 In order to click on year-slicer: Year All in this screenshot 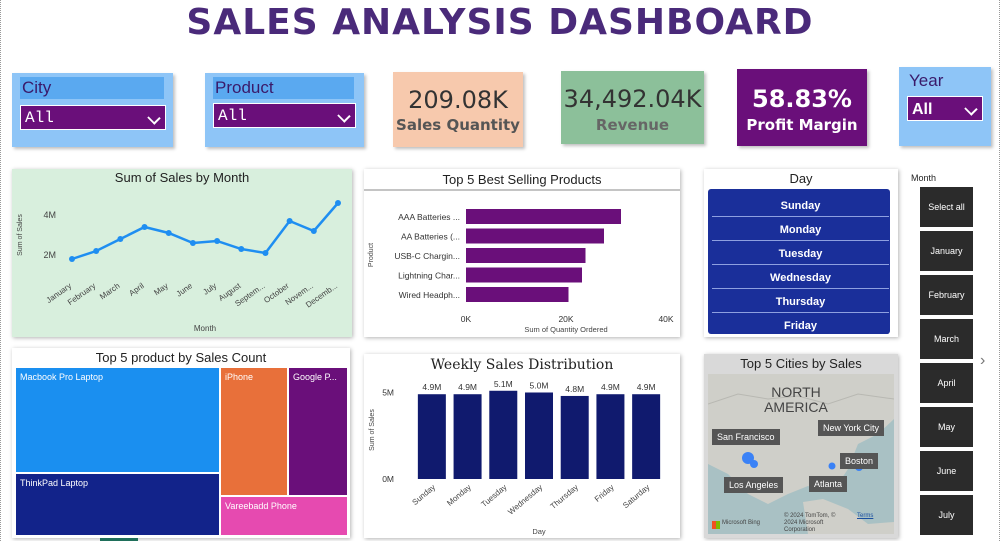, I will do `click(945, 106)`.